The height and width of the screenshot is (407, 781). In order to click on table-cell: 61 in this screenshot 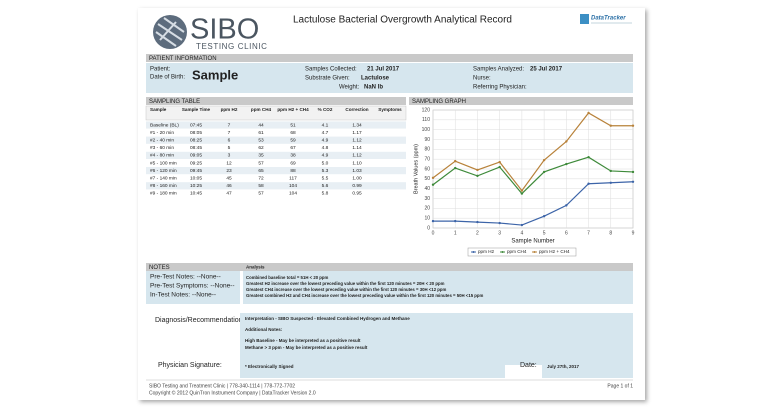, I will do `click(261, 133)`.